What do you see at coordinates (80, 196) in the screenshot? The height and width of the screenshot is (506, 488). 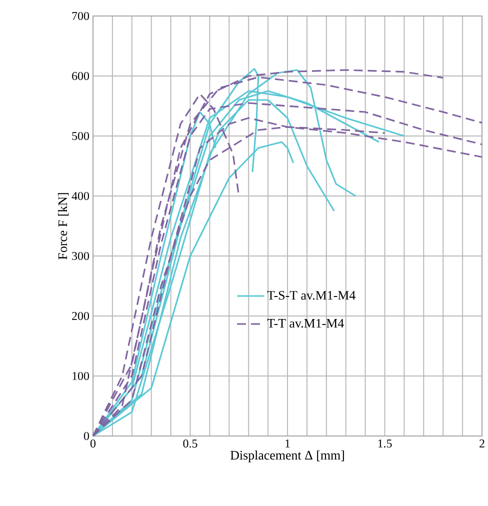 I see `y-tick-label: 400` at bounding box center [80, 196].